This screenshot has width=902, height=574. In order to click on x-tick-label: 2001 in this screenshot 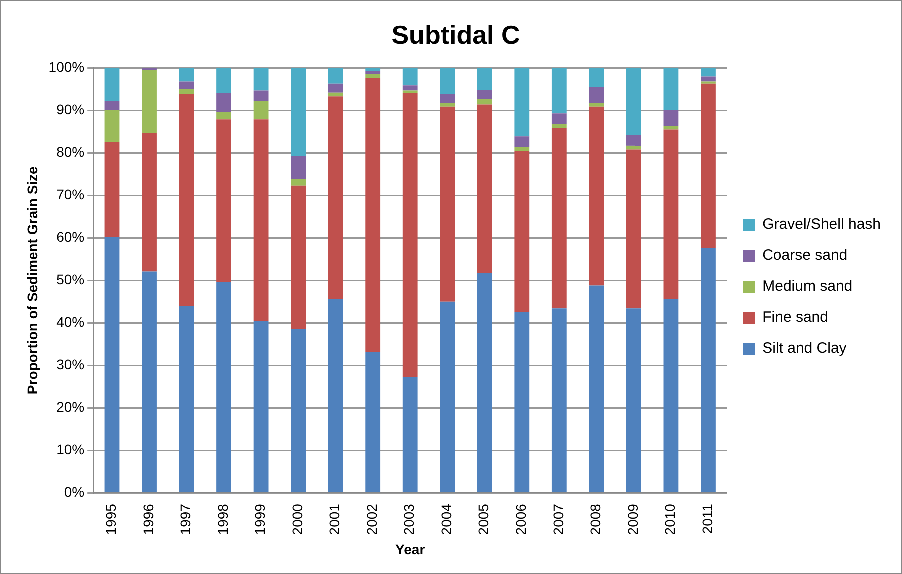, I will do `click(334, 520)`.